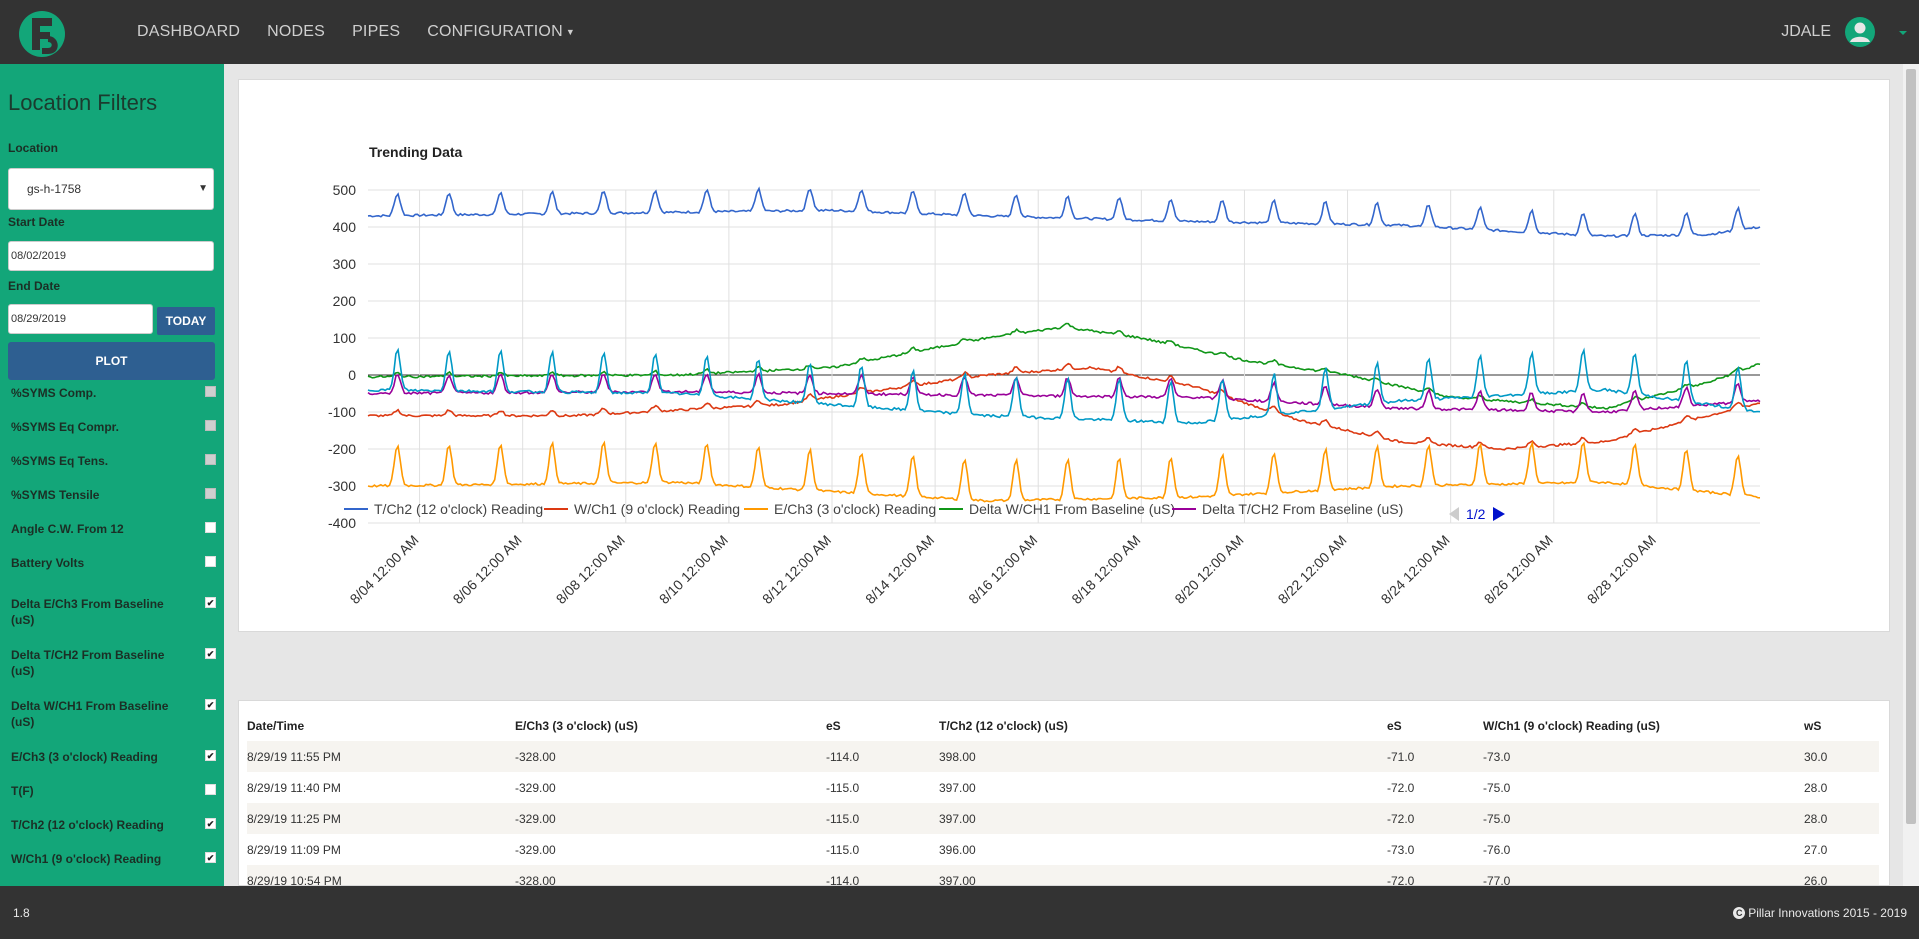 Image resolution: width=1919 pixels, height=939 pixels. What do you see at coordinates (1816, 819) in the screenshot?
I see `table-cell: 28.0` at bounding box center [1816, 819].